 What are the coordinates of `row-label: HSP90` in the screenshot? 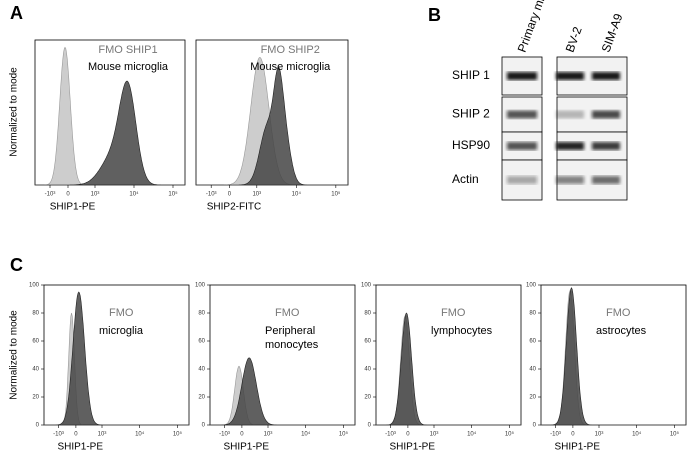 It's located at (471, 145).